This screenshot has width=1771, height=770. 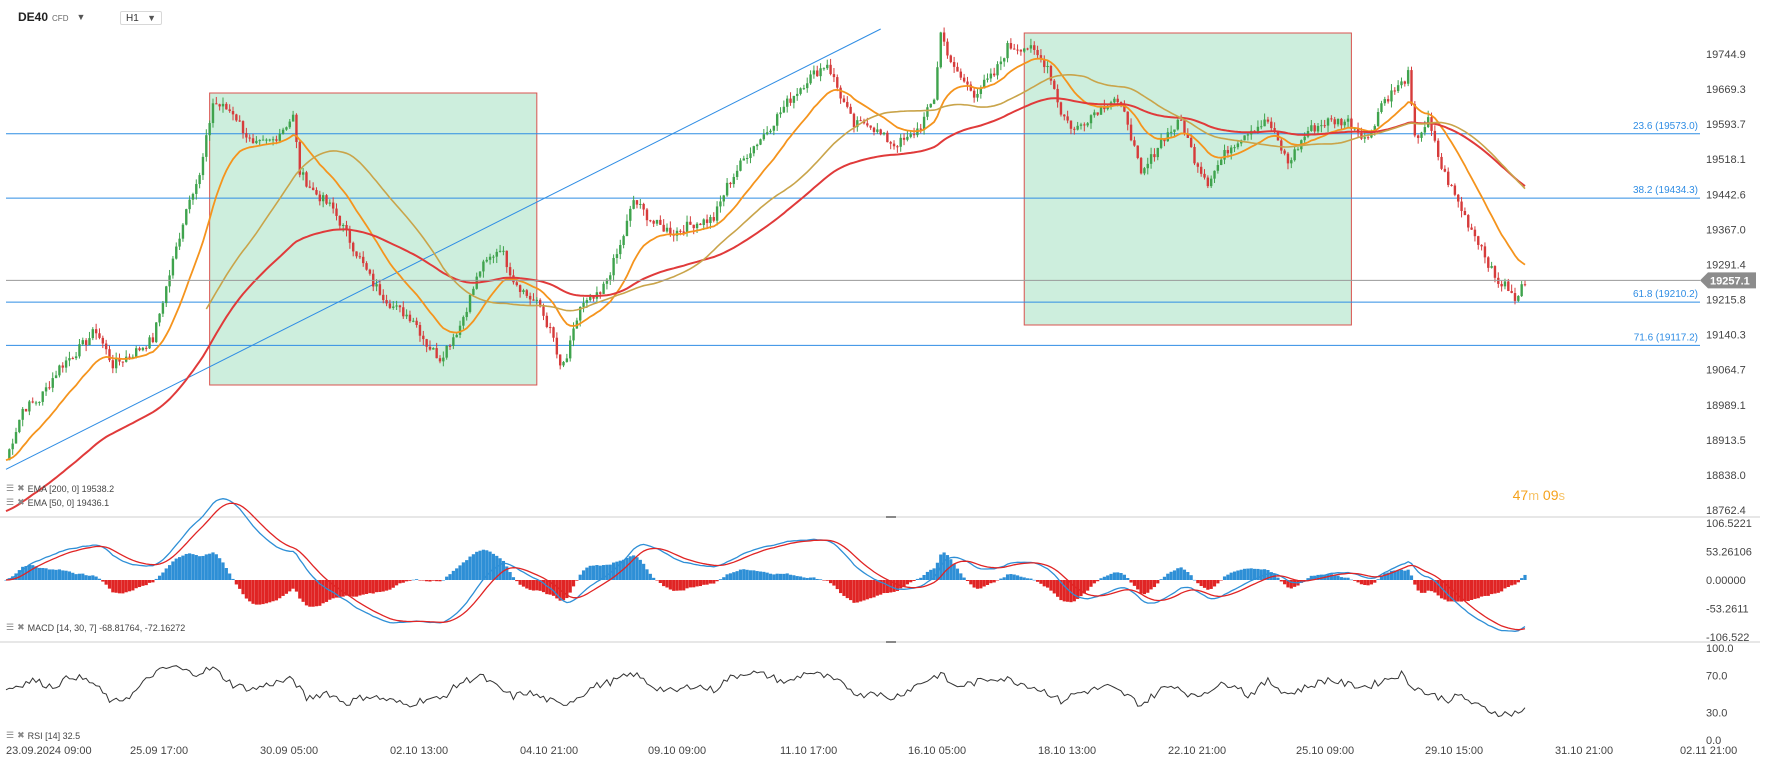 I want to click on macd-signal-line, so click(x=765, y=566).